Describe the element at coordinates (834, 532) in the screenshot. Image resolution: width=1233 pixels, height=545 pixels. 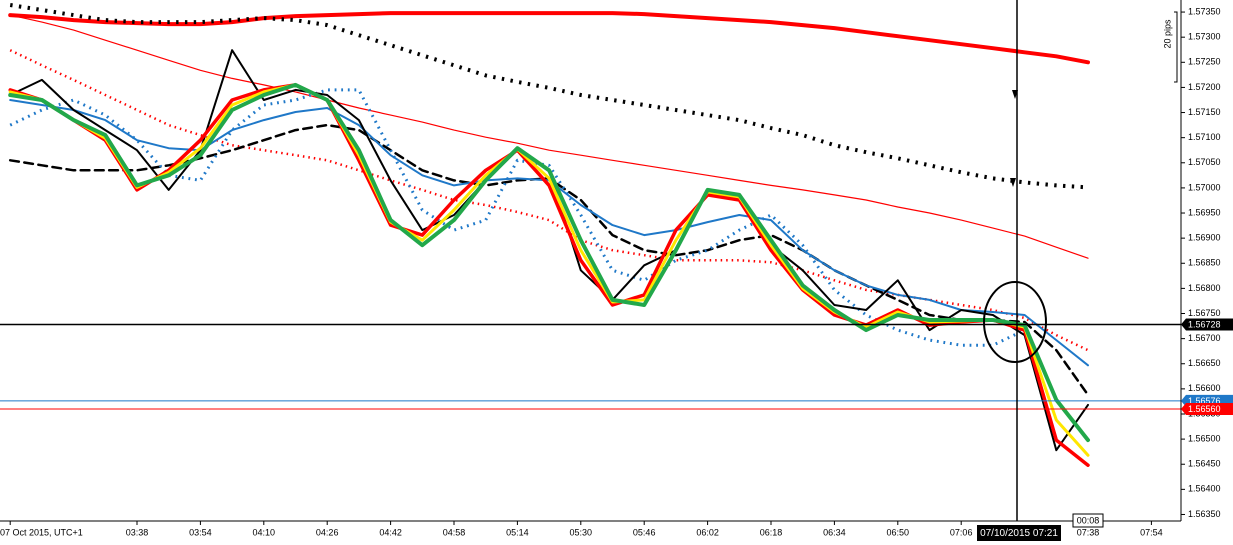
I see `x-tick-label: 06:34` at that location.